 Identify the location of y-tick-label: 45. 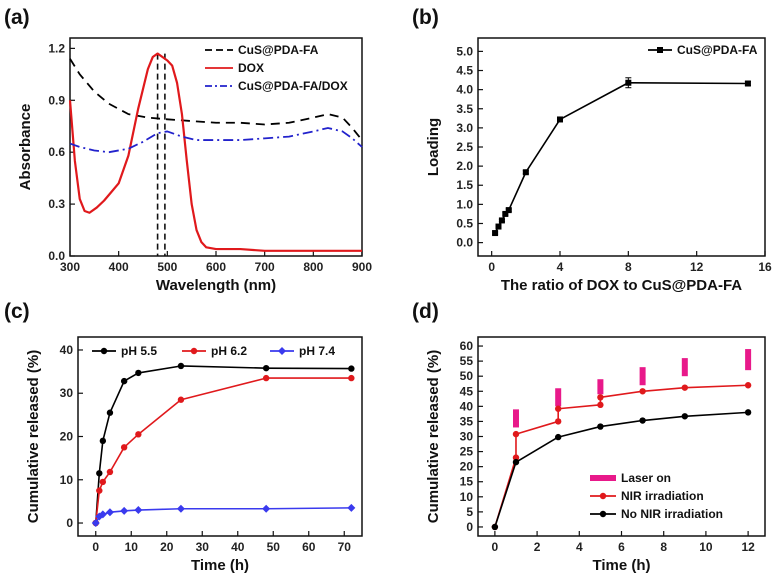
(467, 391).